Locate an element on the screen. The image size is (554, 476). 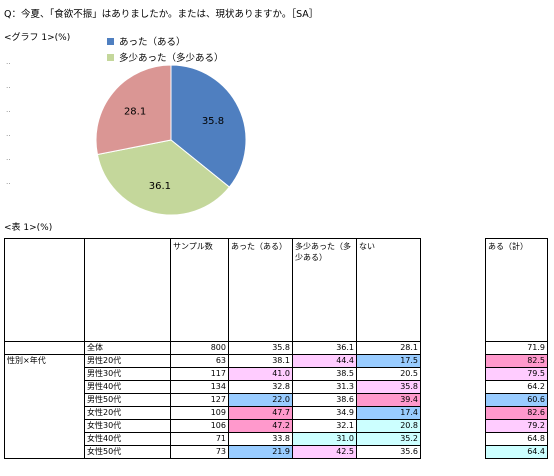
cell-n: 73 is located at coordinates (199, 452).